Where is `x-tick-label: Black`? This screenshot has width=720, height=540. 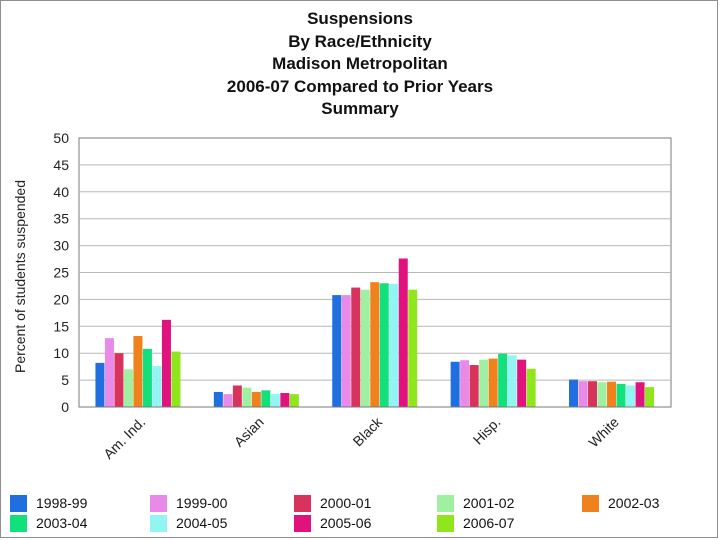
x-tick-label: Black is located at coordinates (368, 431).